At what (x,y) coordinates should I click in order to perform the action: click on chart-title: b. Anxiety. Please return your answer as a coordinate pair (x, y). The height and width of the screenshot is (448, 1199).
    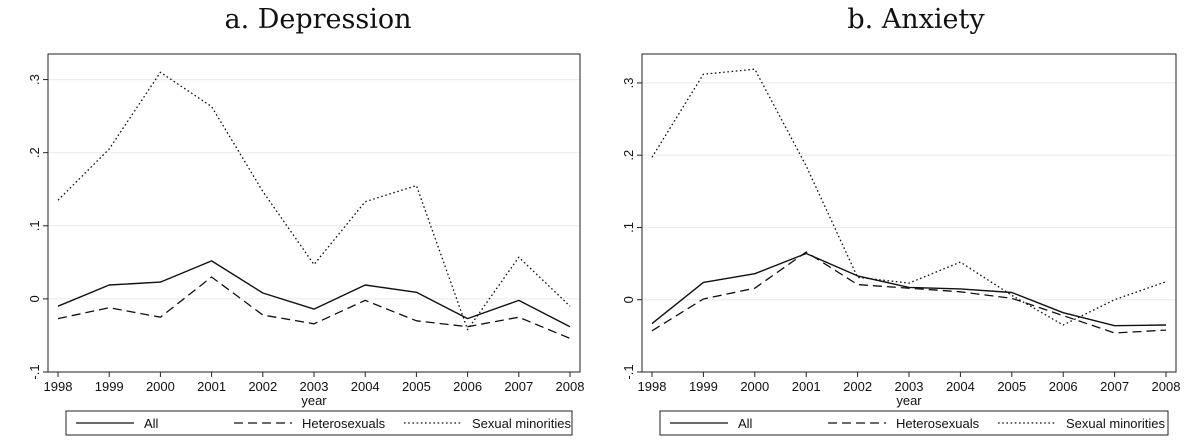
    Looking at the image, I should click on (916, 19).